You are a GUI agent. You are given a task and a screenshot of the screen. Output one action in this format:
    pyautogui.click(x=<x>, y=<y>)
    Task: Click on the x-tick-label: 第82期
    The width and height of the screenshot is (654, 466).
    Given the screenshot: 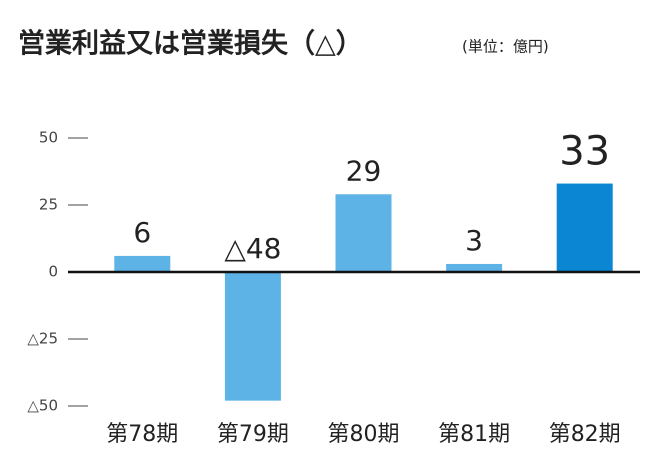 What is the action you would take?
    pyautogui.click(x=585, y=434)
    